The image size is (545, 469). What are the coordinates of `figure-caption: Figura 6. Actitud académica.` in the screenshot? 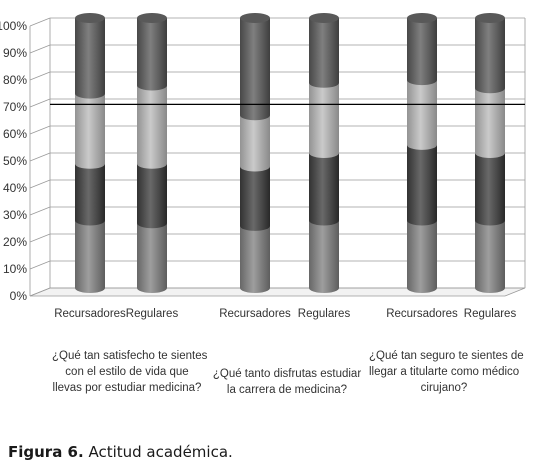 It's located at (120, 452).